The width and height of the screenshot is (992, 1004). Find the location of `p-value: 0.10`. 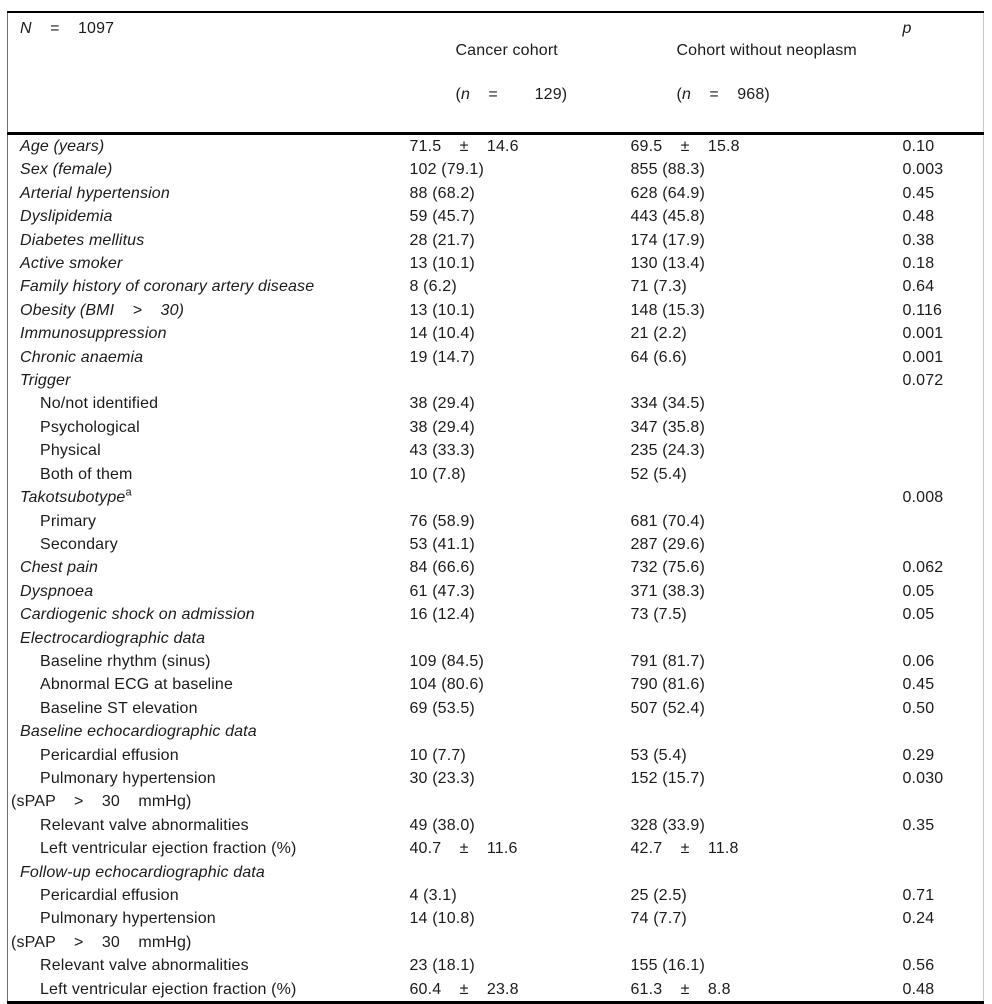

p-value: 0.10 is located at coordinates (918, 146).